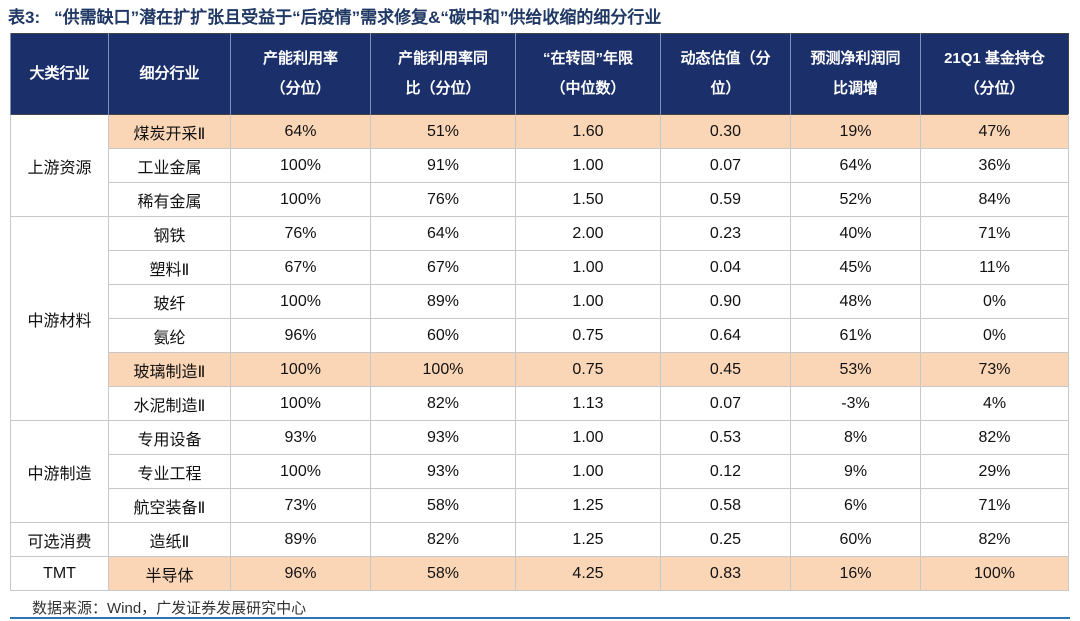 This screenshot has width=1080, height=621. What do you see at coordinates (725, 199) in the screenshot?
I see `value-cell: 0.59` at bounding box center [725, 199].